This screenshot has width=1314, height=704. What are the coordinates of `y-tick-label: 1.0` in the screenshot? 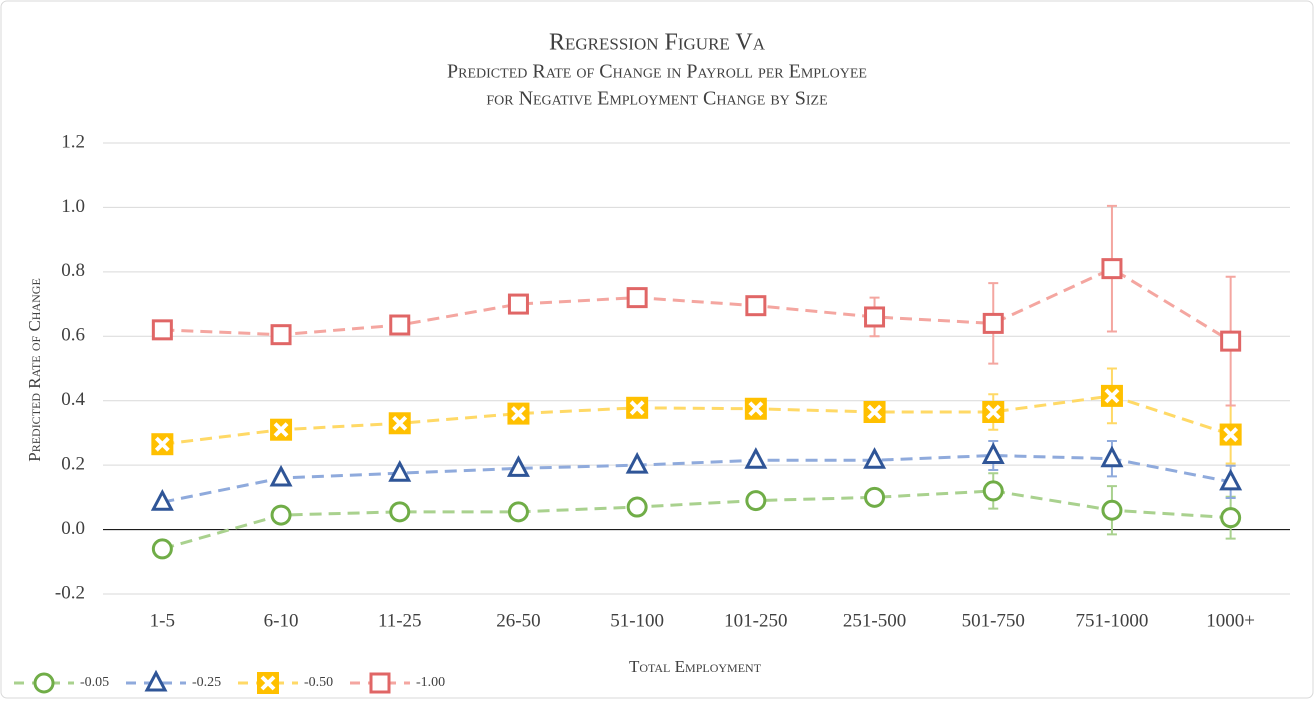 It's located at (73, 206).